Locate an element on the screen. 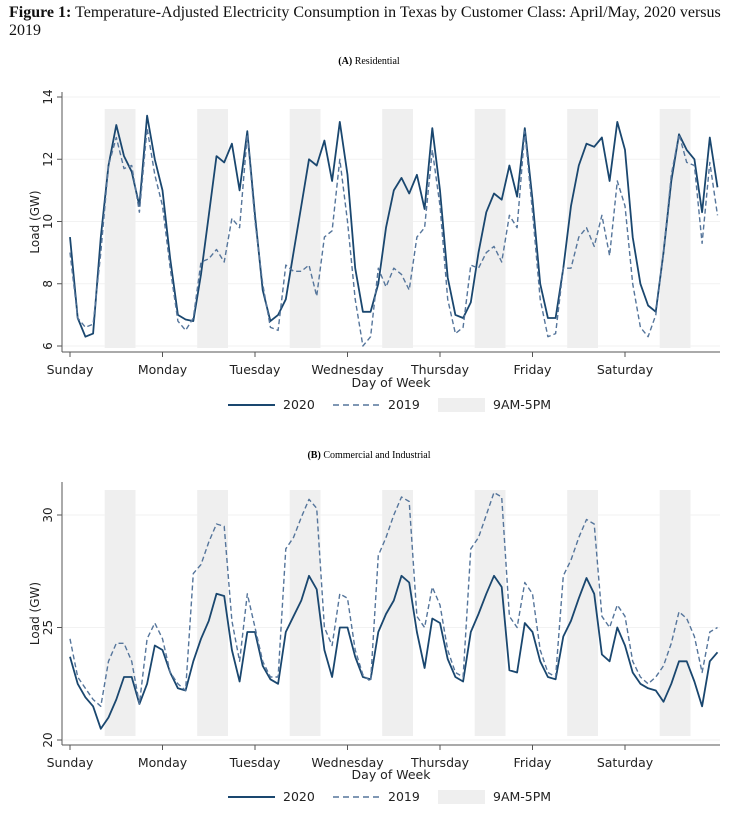 The image size is (738, 827). panel-a-legend-2019-label: 2019 is located at coordinates (404, 404).